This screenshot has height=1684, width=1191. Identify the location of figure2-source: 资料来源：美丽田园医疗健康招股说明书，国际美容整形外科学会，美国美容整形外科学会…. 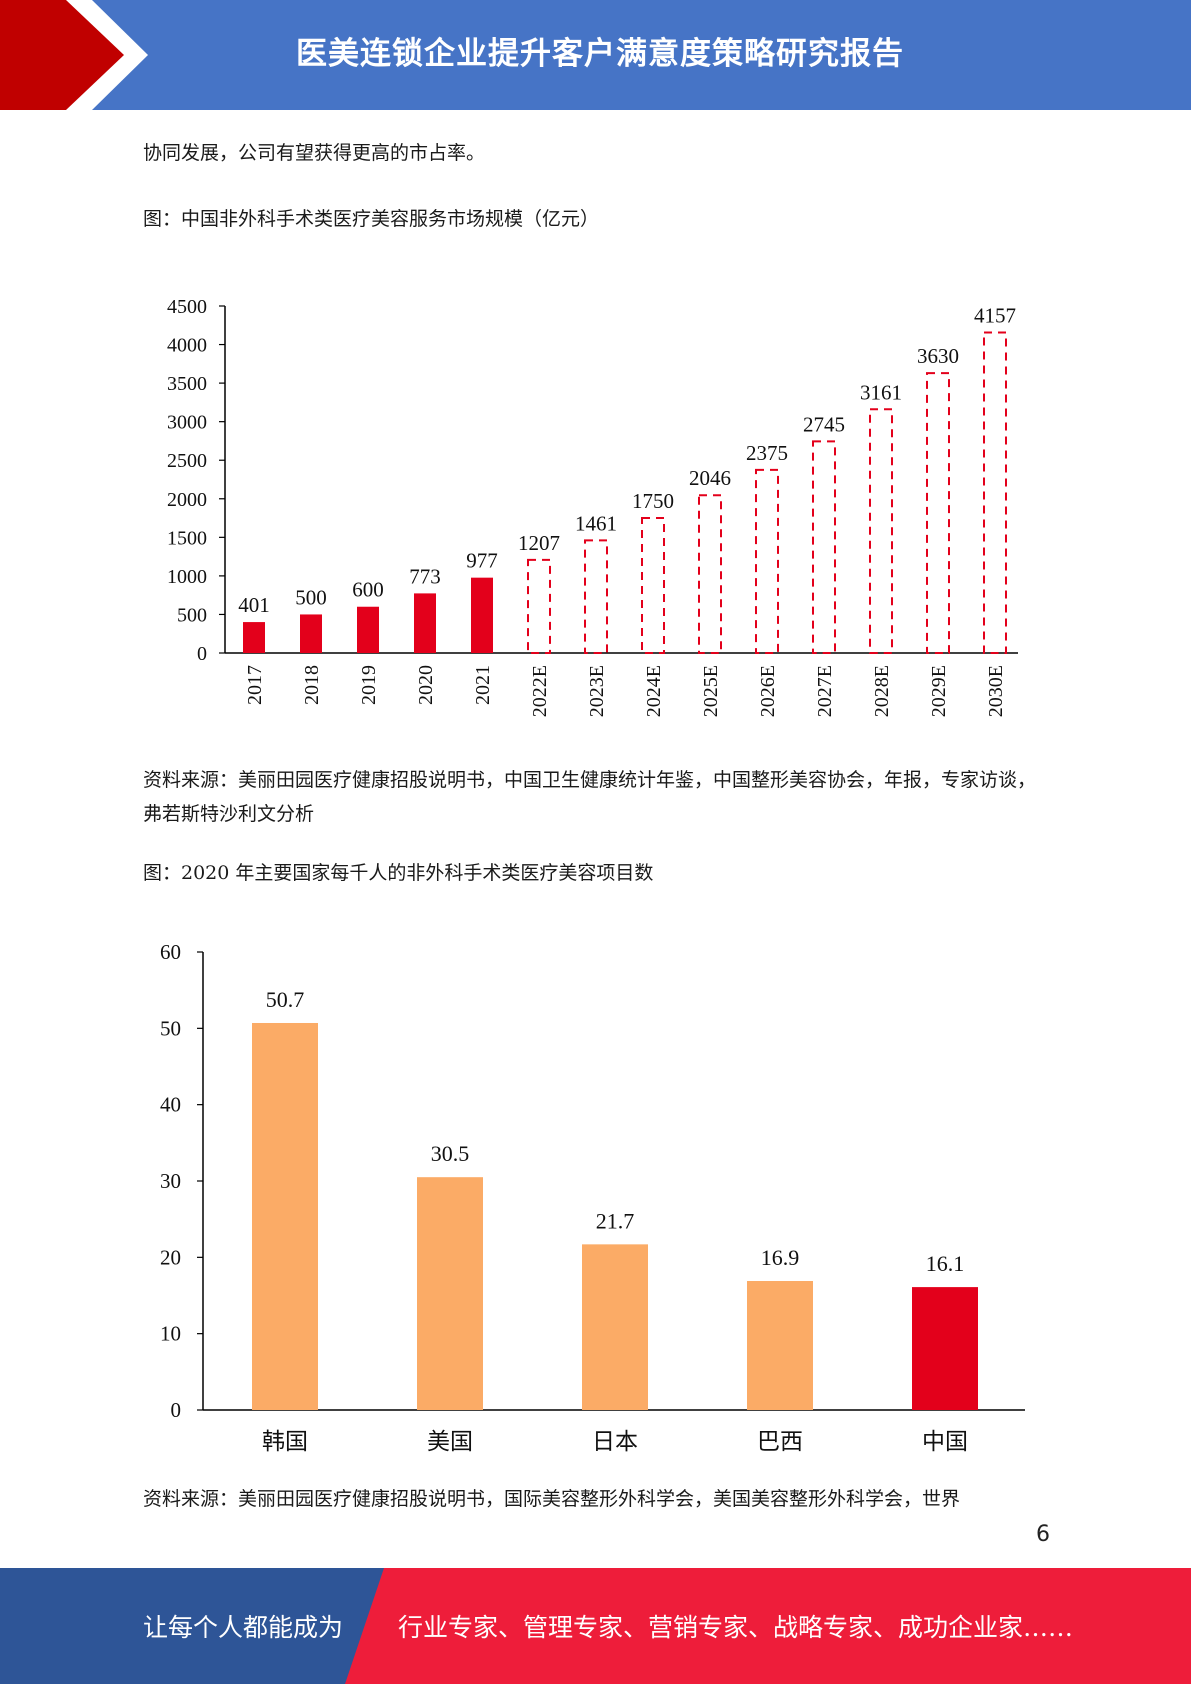
(552, 1499).